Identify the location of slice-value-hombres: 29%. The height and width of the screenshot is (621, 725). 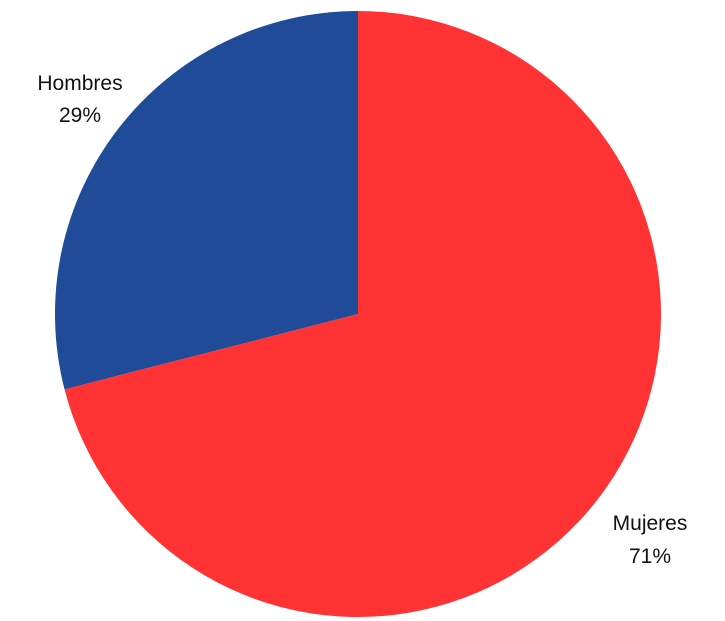
(80, 115).